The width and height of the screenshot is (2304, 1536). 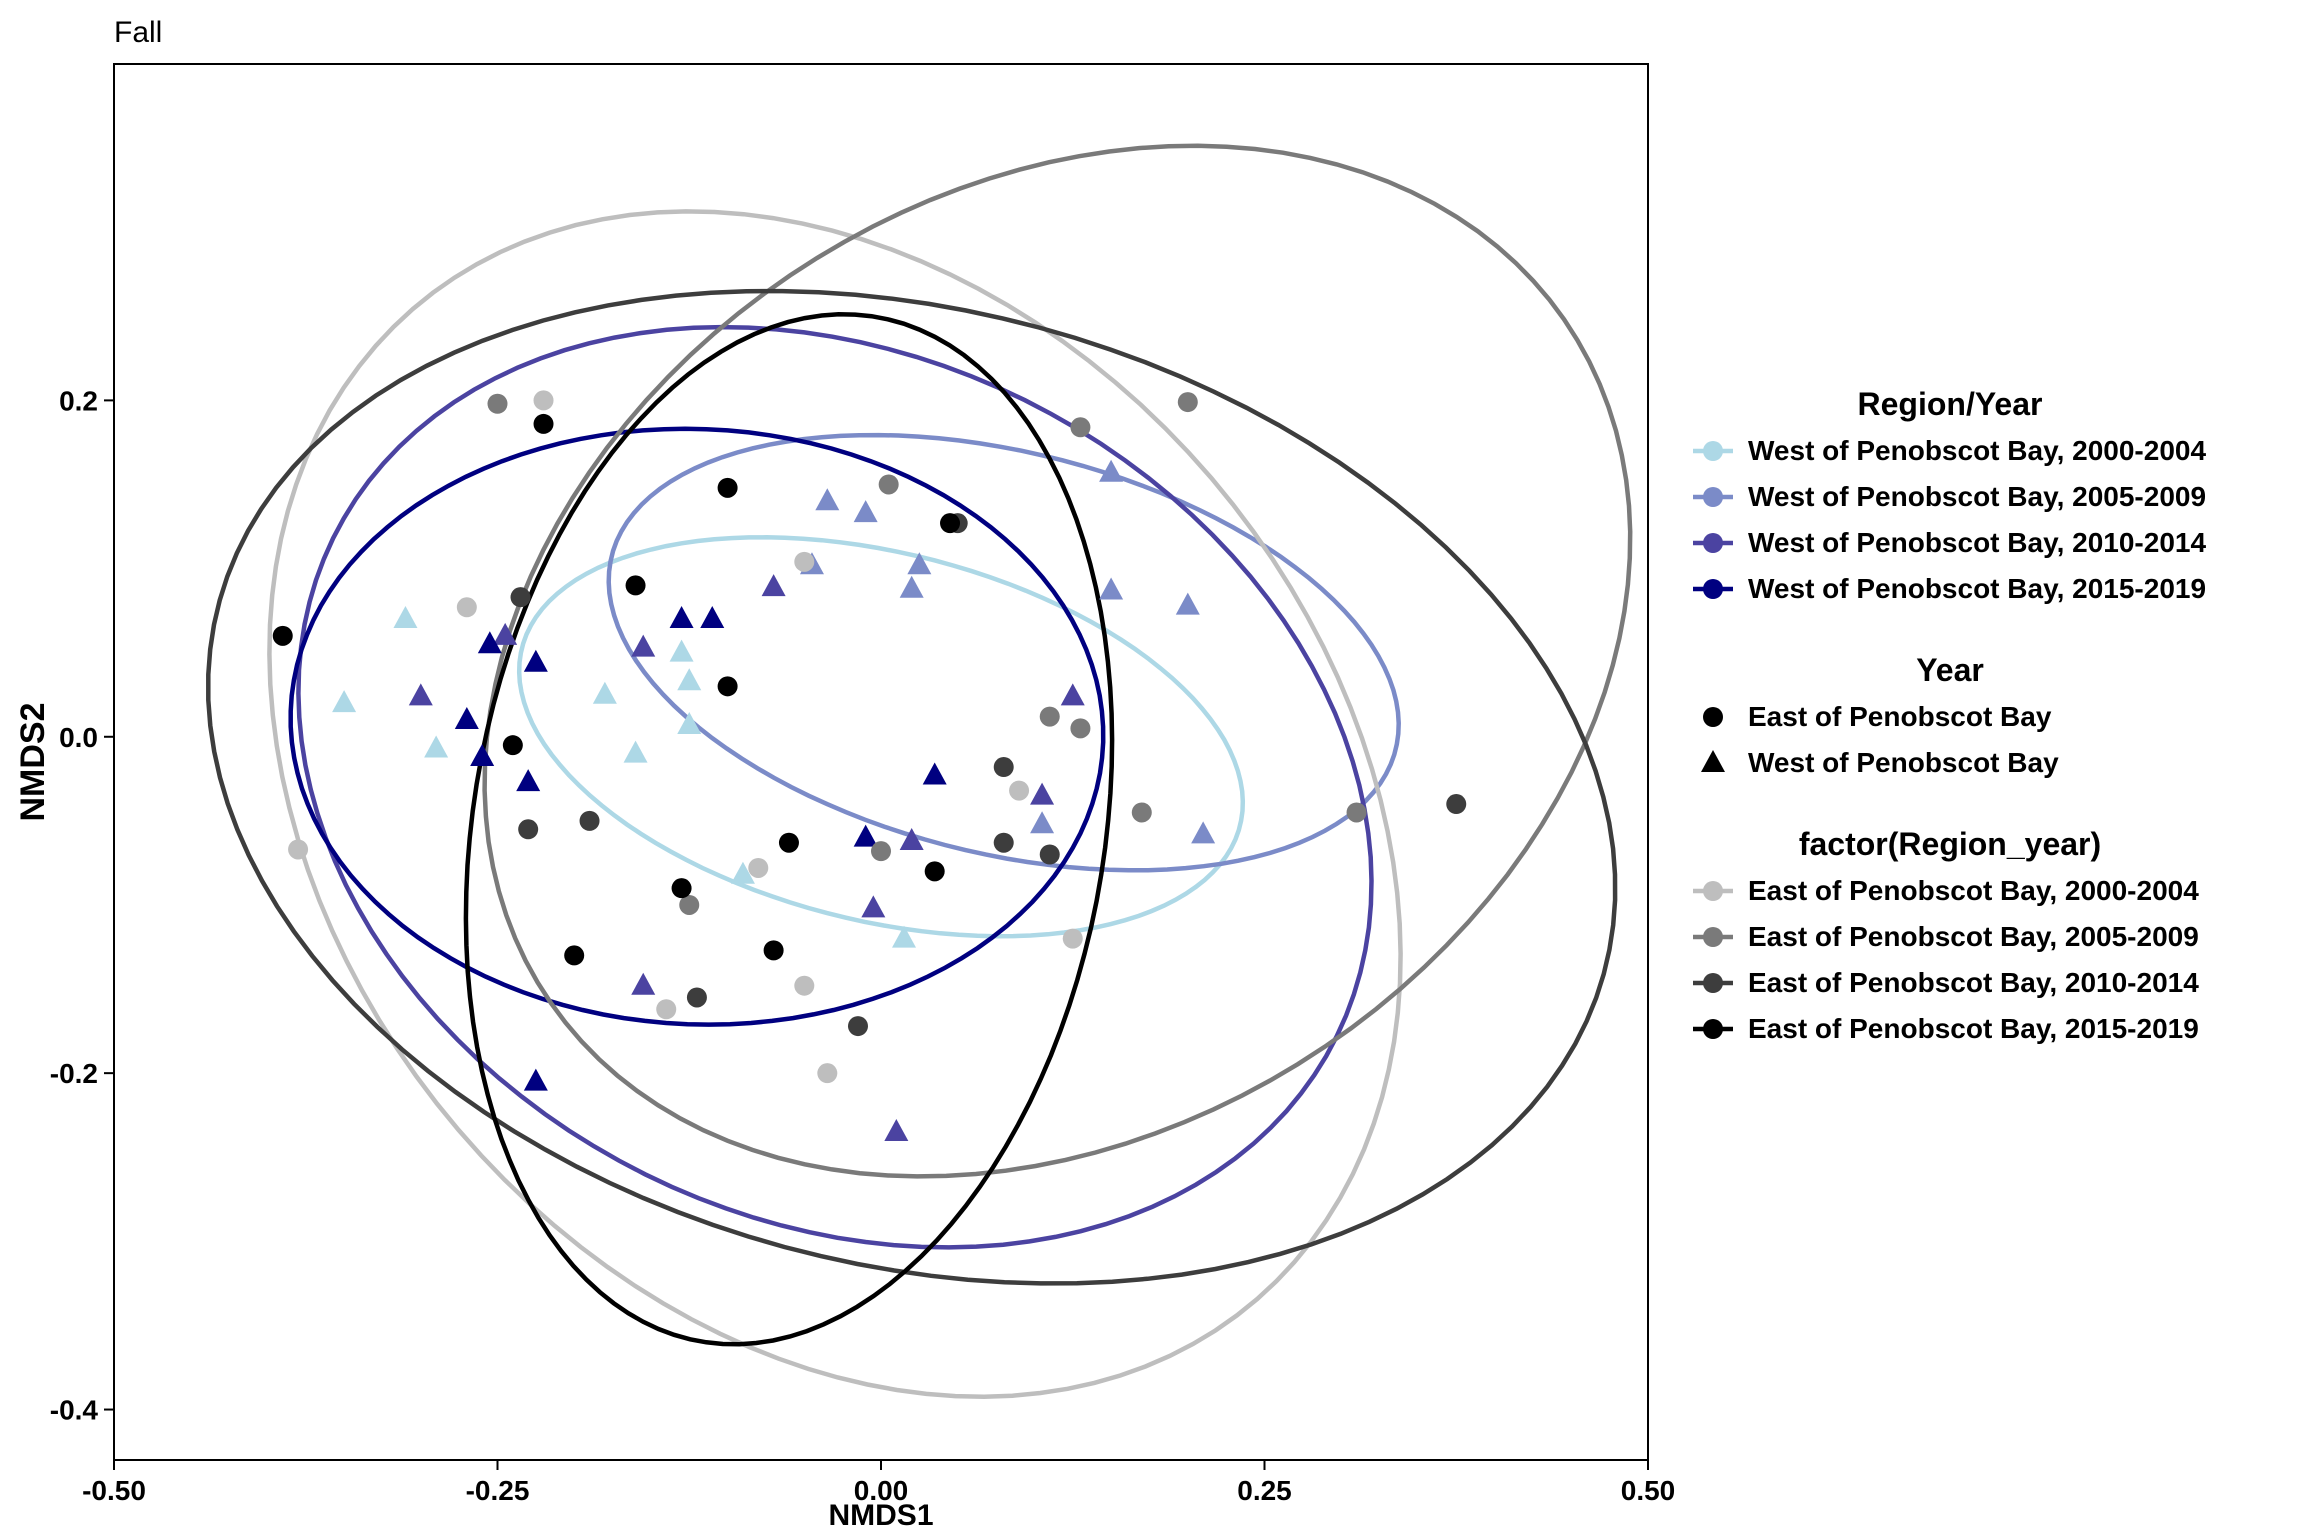 I want to click on x-axis-label: NMDS1, so click(x=880, y=1515).